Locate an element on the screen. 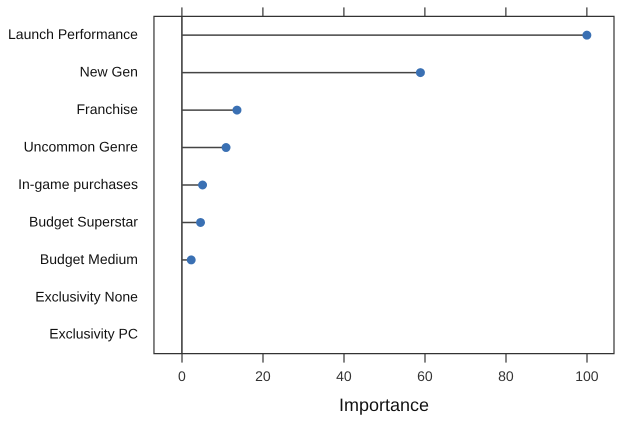  y-tick-label: Uncommon Genre is located at coordinates (81, 146).